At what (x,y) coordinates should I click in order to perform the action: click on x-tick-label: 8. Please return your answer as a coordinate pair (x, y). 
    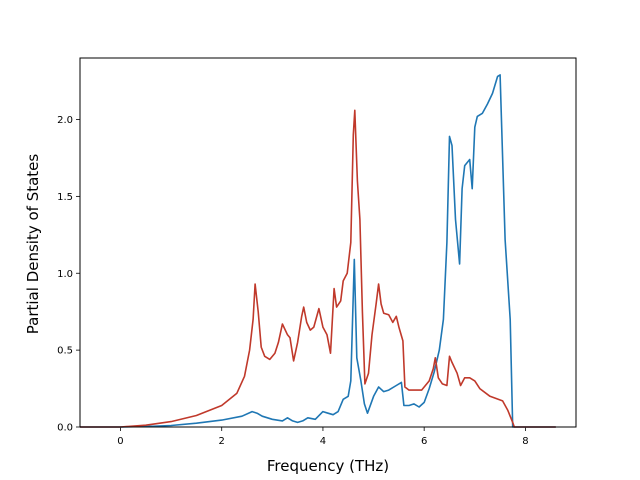
    Looking at the image, I should click on (525, 441).